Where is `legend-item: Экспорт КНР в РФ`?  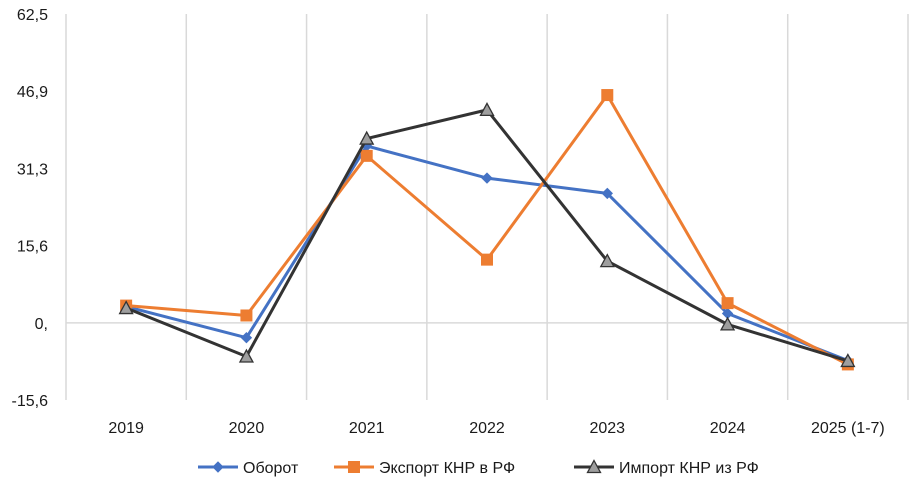 legend-item: Экспорт КНР в РФ is located at coordinates (424, 468).